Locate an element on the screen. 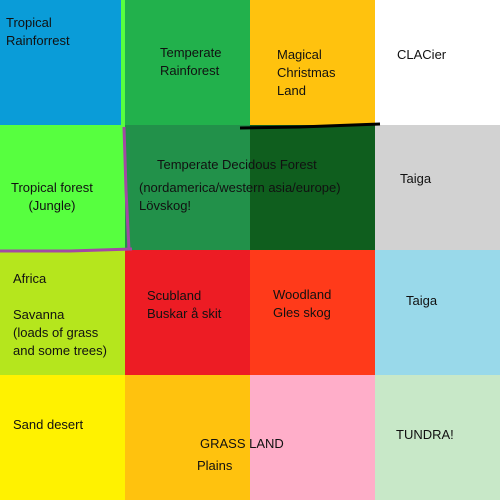 Image resolution: width=500 pixels, height=500 pixels. green-vertical-stroke is located at coordinates (123, 64).